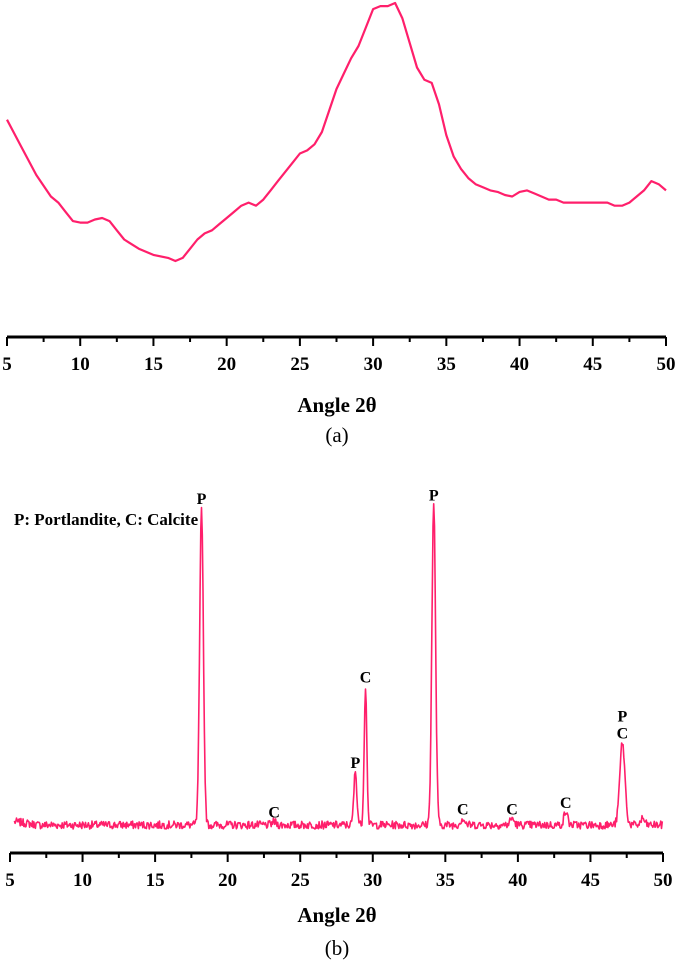 This screenshot has width=685, height=968. Describe the element at coordinates (373, 364) in the screenshot. I see `panel-a-tick-label: 30` at that location.